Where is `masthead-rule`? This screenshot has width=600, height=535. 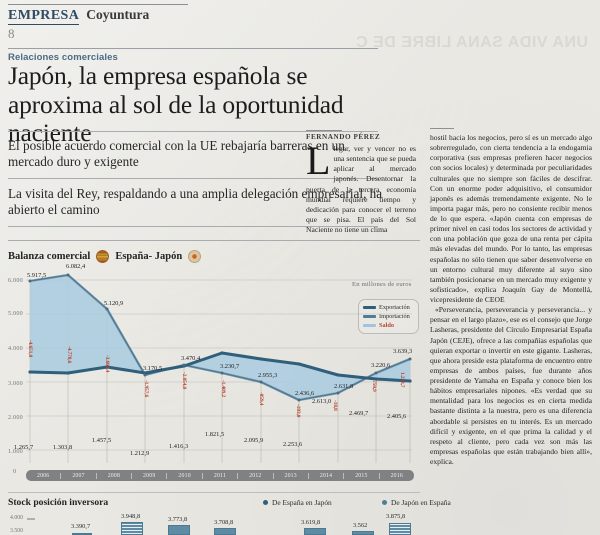
masthead-rule is located at coordinates (98, 4).